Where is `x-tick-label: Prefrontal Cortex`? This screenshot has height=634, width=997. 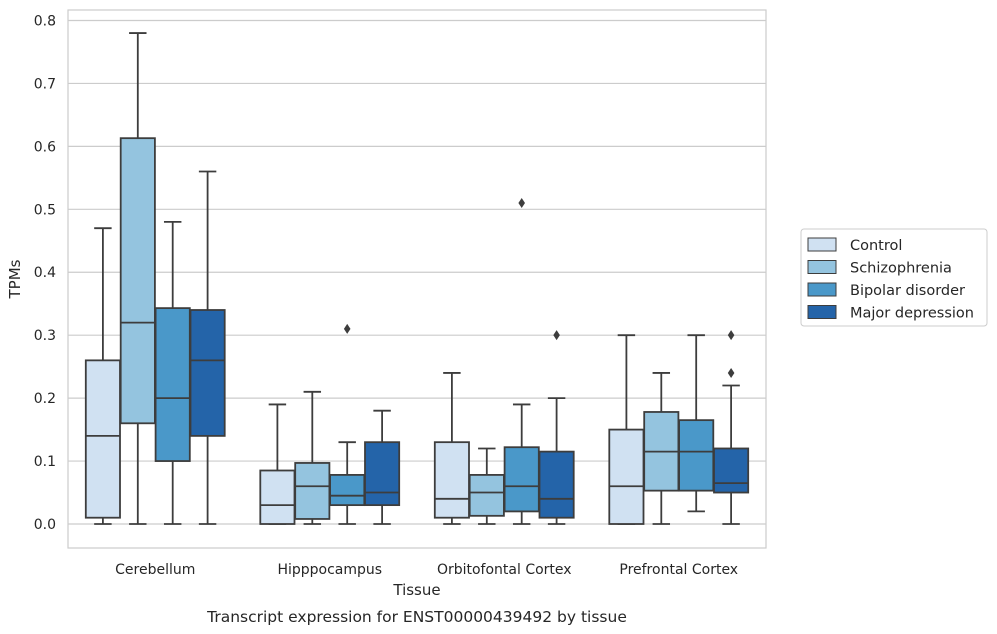
x-tick-label: Prefrontal Cortex is located at coordinates (678, 570).